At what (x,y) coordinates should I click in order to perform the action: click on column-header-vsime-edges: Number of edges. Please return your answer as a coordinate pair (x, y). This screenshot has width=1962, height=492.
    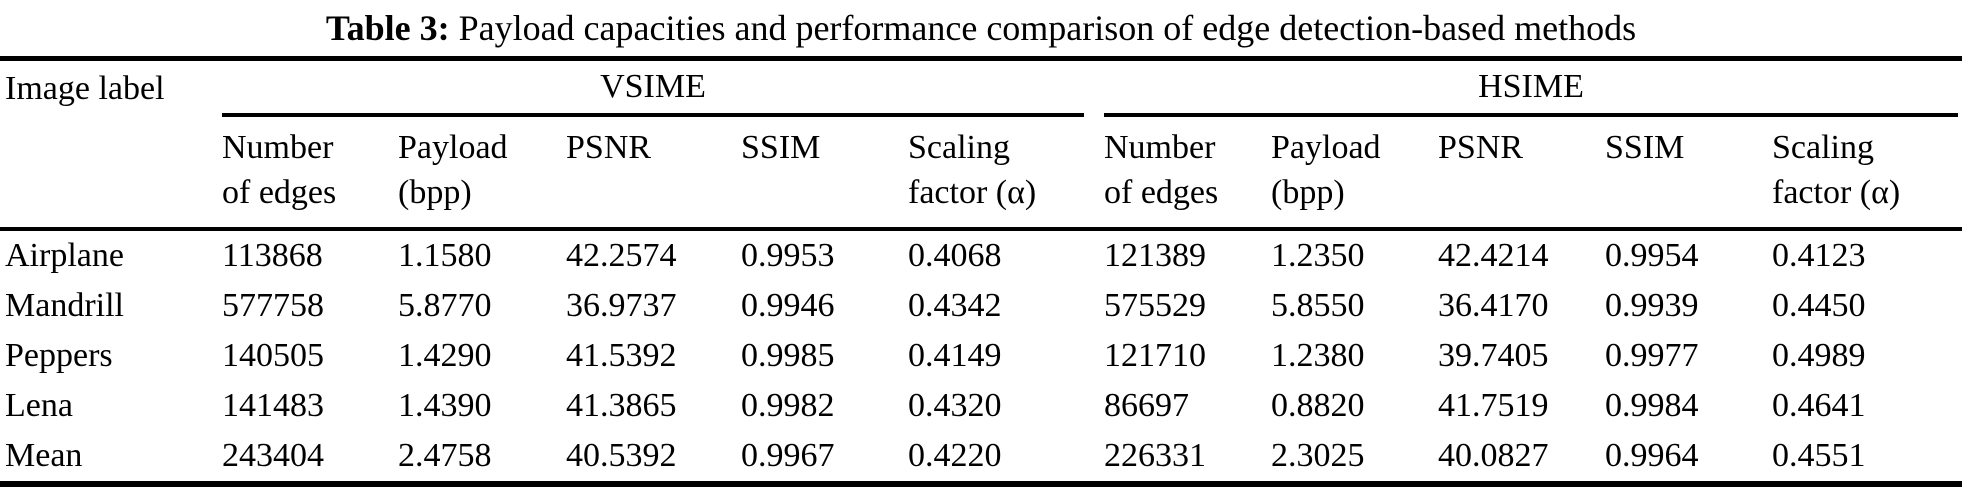
    Looking at the image, I should click on (310, 172).